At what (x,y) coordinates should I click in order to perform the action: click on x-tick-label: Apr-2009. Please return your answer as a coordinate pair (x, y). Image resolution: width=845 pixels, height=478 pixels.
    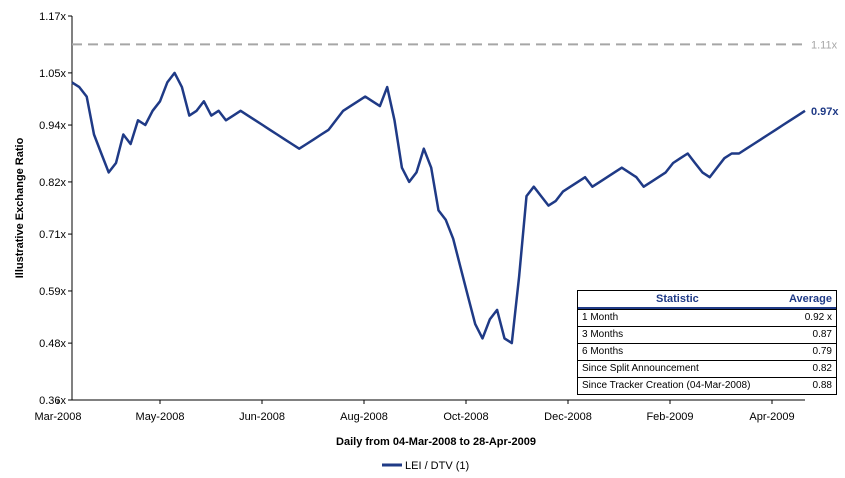
    Looking at the image, I should click on (771, 417).